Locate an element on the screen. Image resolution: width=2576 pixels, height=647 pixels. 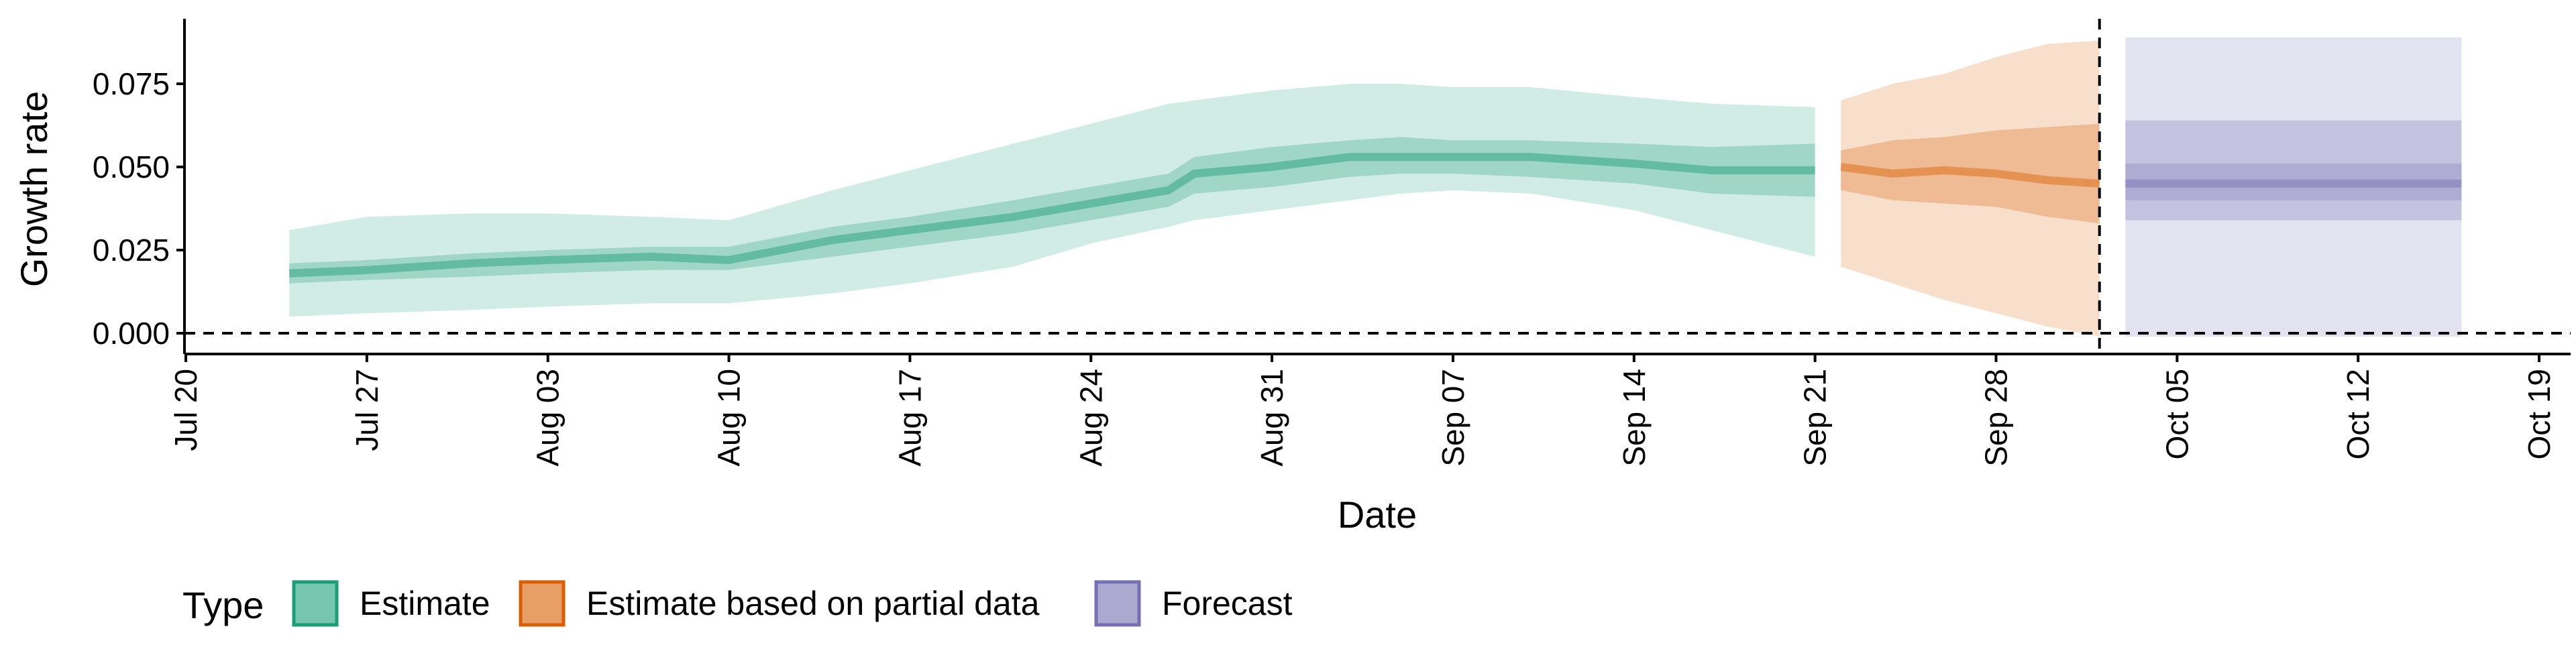
legend-label-estimate-based-on-partial-data: Estimate based on partial data is located at coordinates (813, 603).